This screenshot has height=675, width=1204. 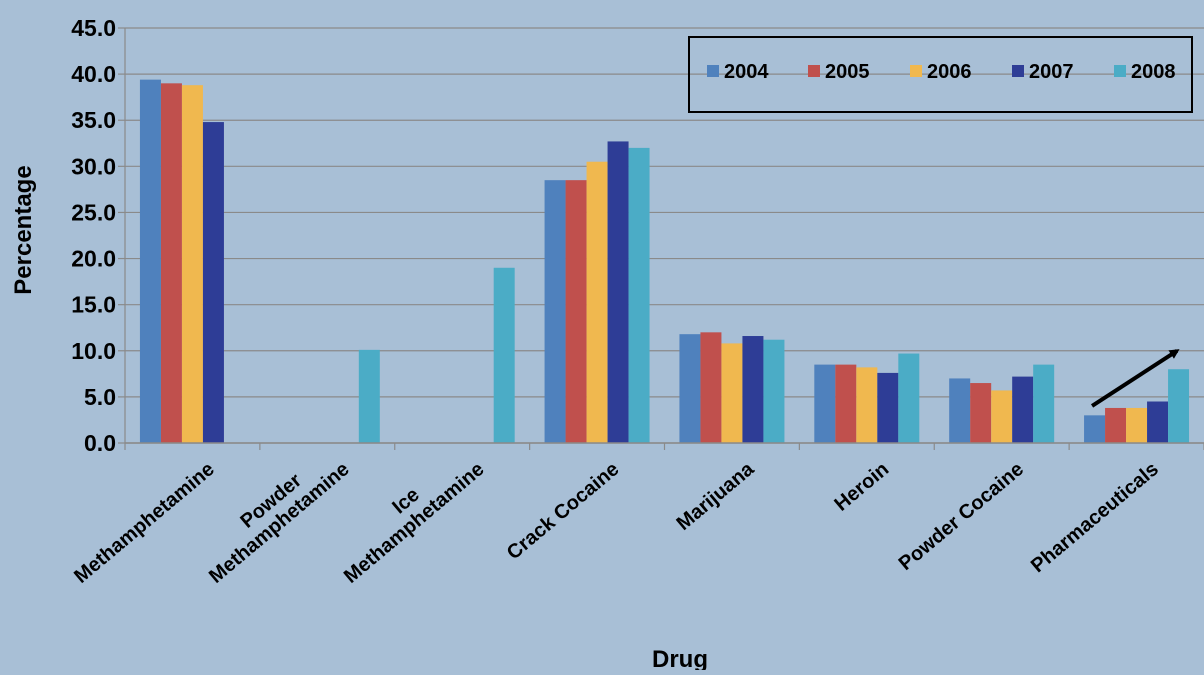 I want to click on y-axis-title: Percentage, so click(x=23, y=229).